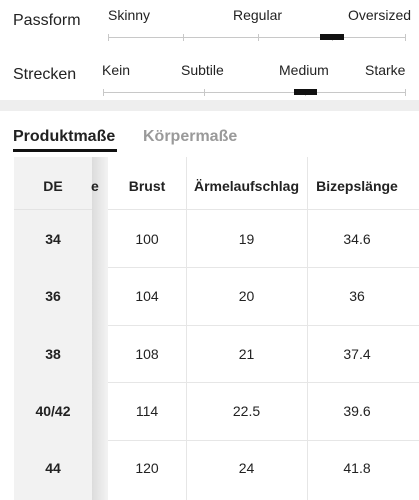  Describe the element at coordinates (246, 239) in the screenshot. I see `aermelaufschlag-cell: 19` at that location.